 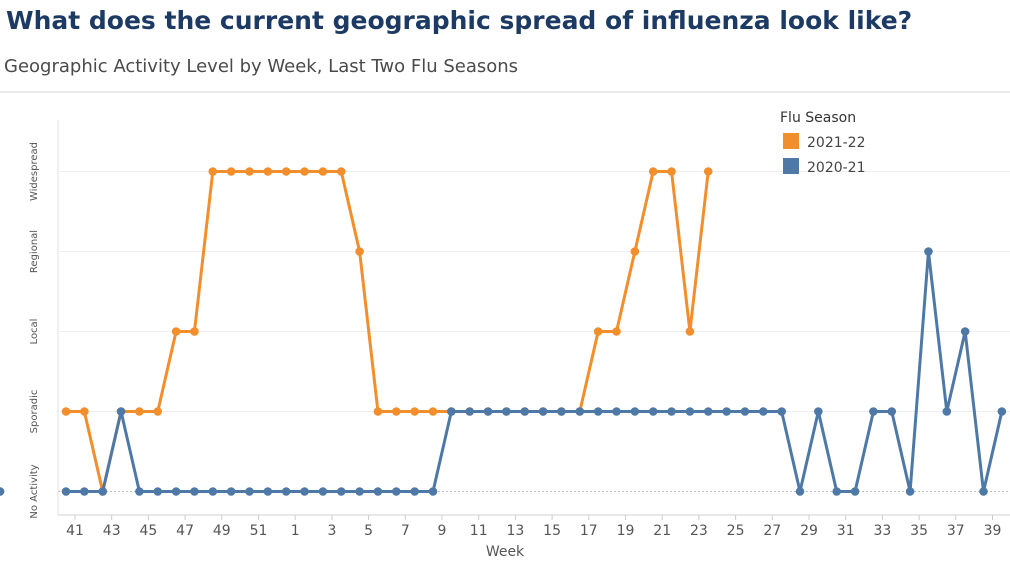 What do you see at coordinates (479, 531) in the screenshot?
I see `x-tick-label: 11` at bounding box center [479, 531].